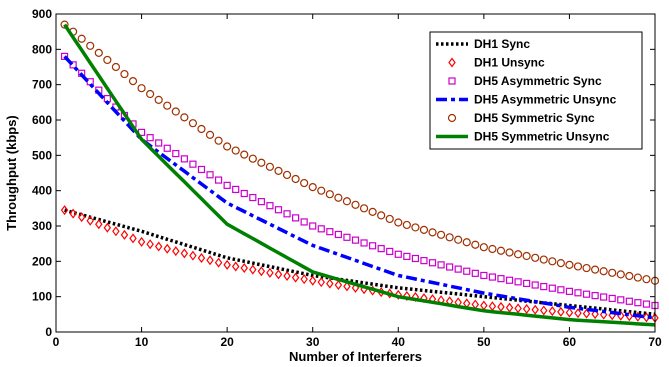 This screenshot has height=367, width=669. Describe the element at coordinates (42, 49) in the screenshot. I see `y-tick-label: 800` at that location.